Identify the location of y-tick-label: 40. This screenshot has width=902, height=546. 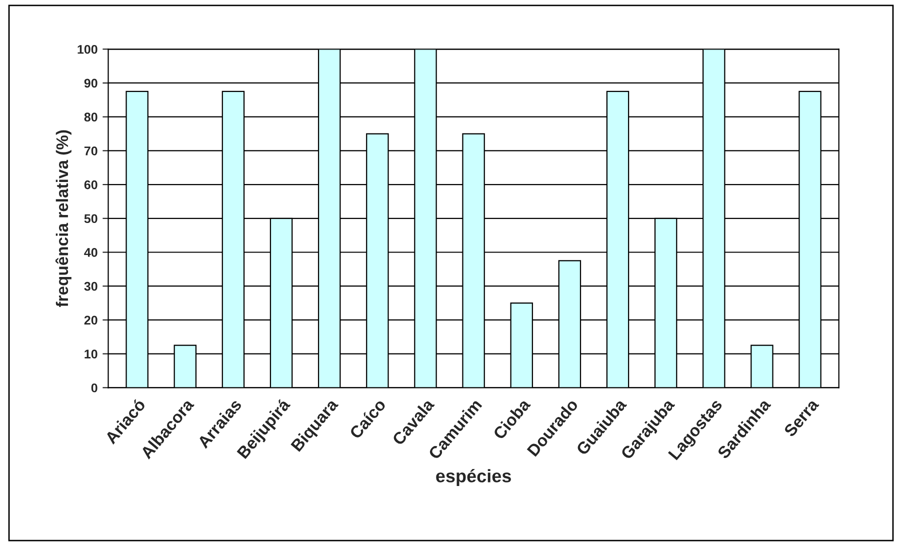
(91, 252).